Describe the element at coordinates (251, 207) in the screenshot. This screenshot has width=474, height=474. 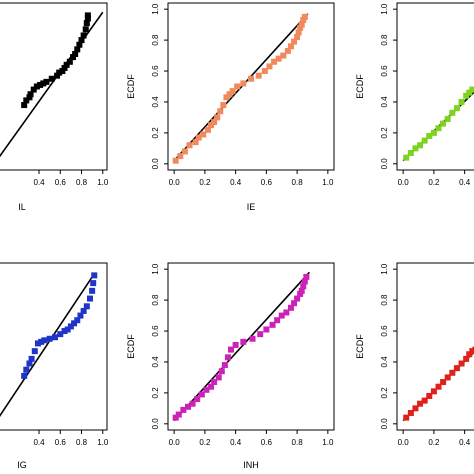
I see `x-axis-label: IE` at that location.